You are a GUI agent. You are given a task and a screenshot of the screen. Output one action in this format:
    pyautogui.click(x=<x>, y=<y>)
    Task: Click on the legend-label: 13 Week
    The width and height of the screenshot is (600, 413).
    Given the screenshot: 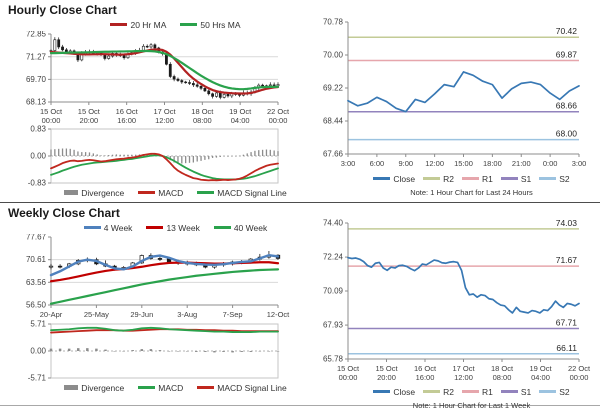 What is the action you would take?
    pyautogui.click(x=183, y=227)
    